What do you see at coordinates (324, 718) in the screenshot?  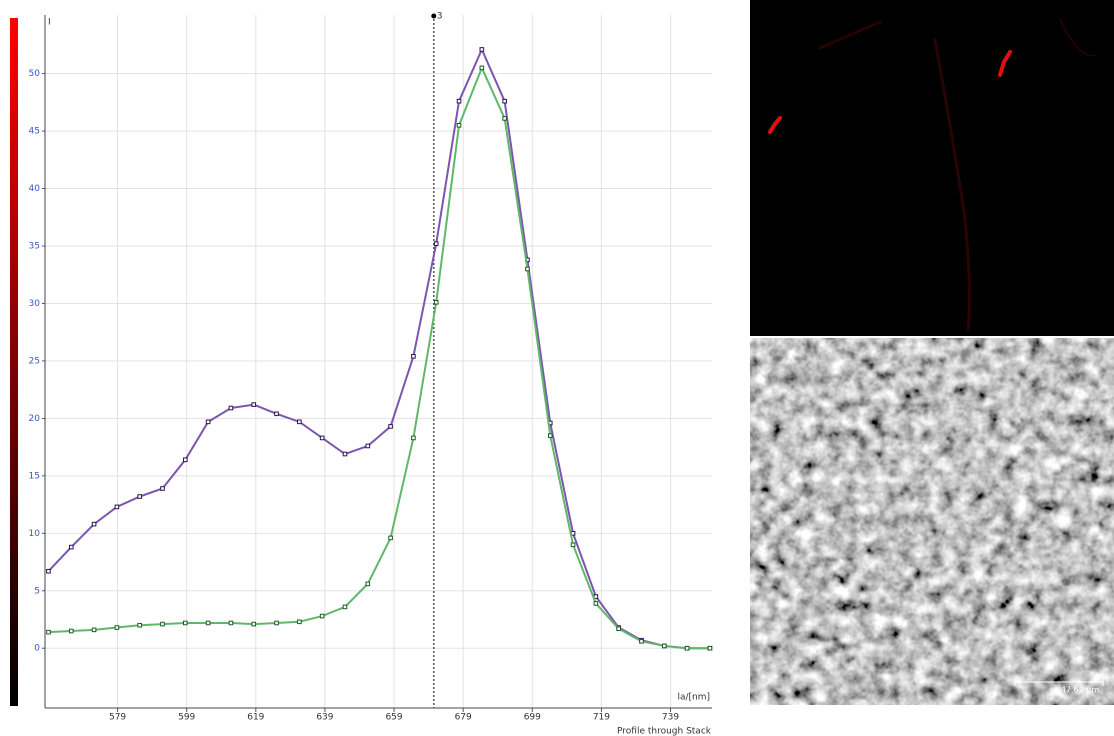 I see `x-tick-label: 639` at bounding box center [324, 718].